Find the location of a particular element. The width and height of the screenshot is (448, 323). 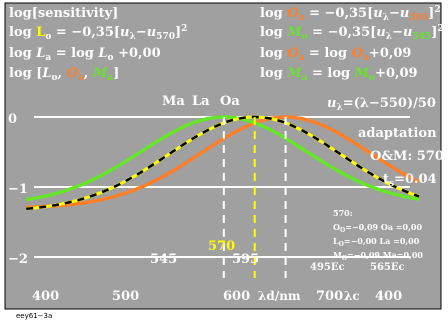

header-left-line3: log La = log Lo +0,00 is located at coordinates (85, 54).